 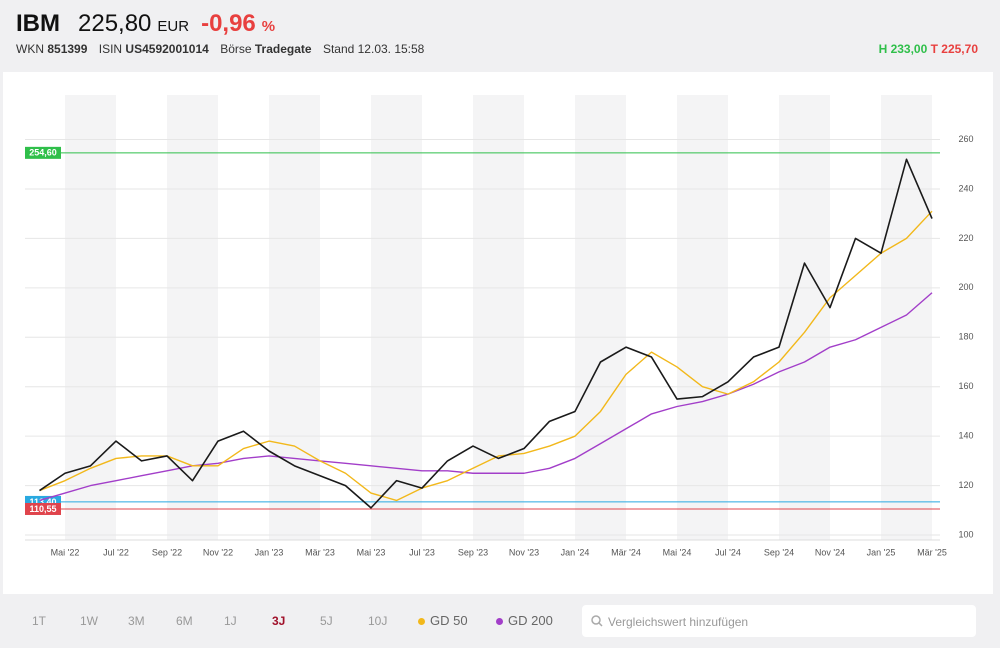 I want to click on change: -0,96, so click(x=228, y=23).